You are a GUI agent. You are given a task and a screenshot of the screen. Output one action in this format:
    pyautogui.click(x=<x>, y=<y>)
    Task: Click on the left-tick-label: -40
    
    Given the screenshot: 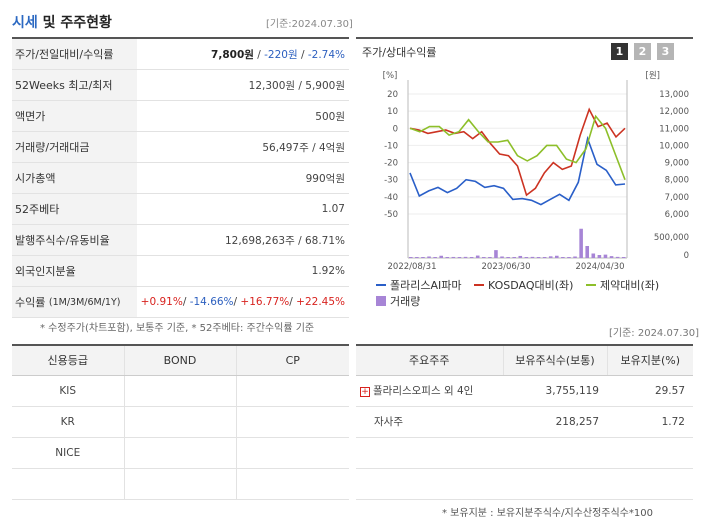 What is the action you would take?
    pyautogui.click(x=391, y=198)
    